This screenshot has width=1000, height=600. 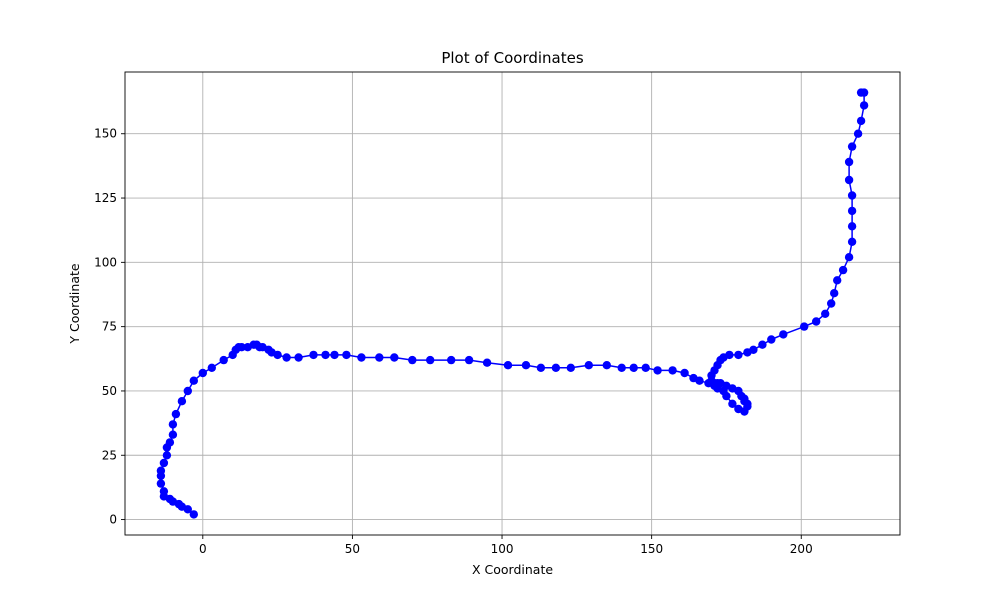 I want to click on y-tick-label: 125, so click(x=105, y=198).